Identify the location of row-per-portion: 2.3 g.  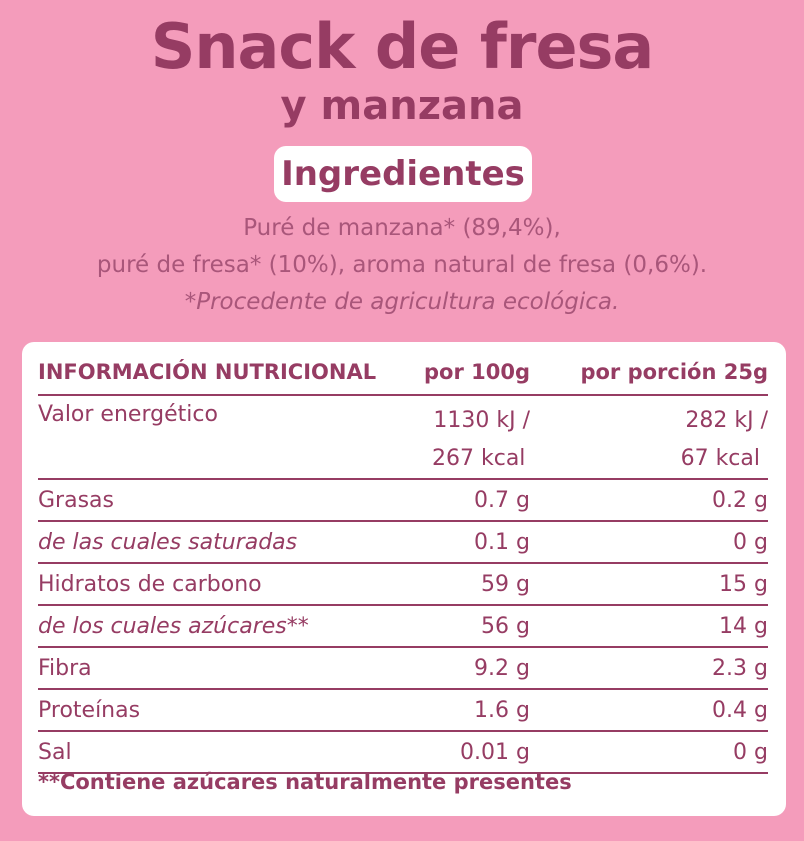
(649, 668).